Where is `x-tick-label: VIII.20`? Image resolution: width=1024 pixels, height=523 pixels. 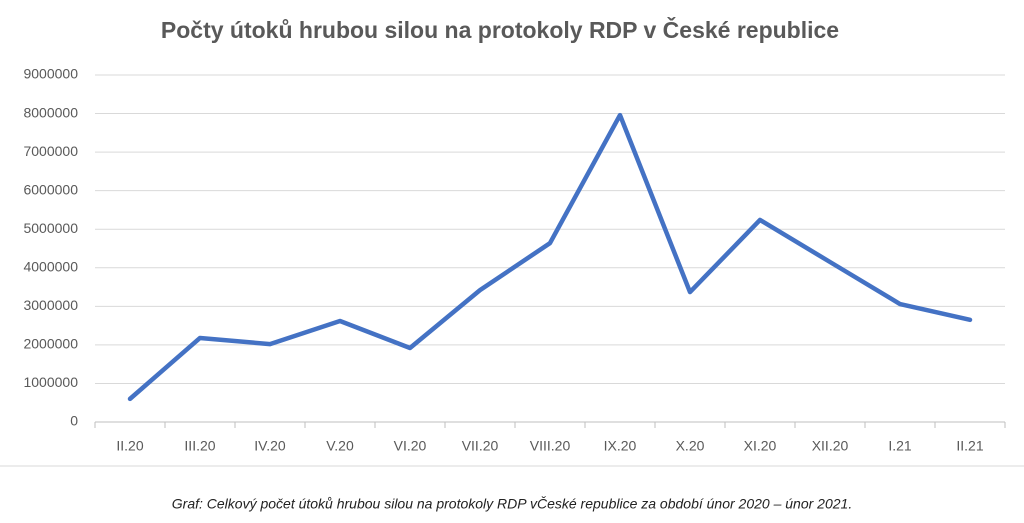
x-tick-label: VIII.20 is located at coordinates (550, 446).